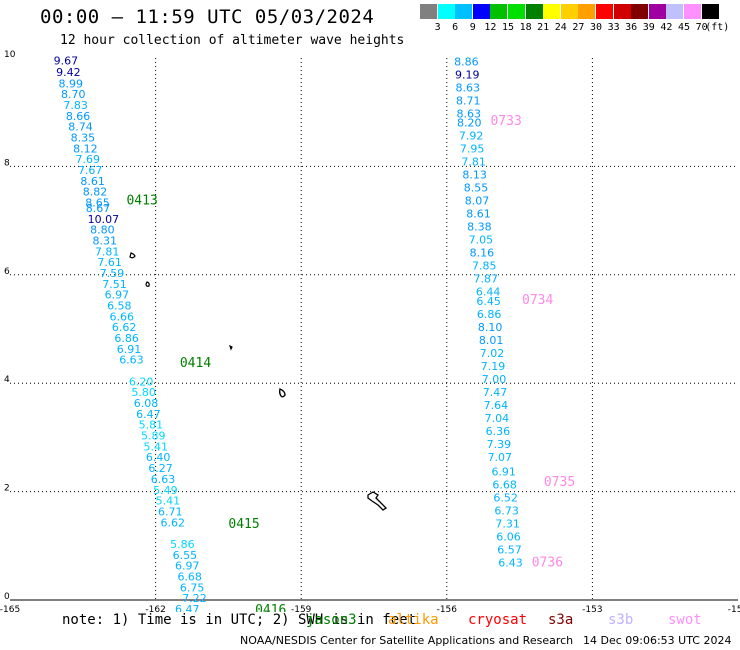  I want to click on legend-label: 70, so click(701, 27).